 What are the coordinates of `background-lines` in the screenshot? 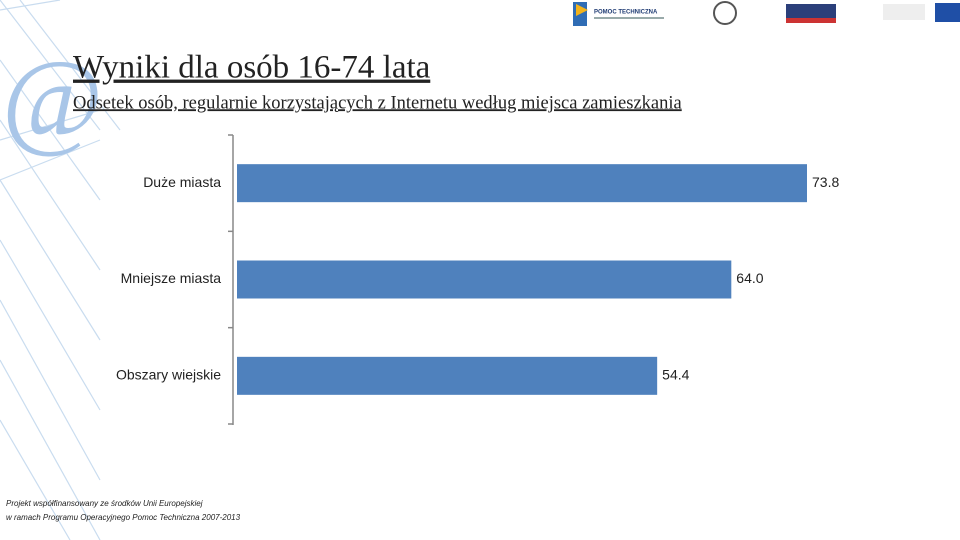 It's located at (60, 270).